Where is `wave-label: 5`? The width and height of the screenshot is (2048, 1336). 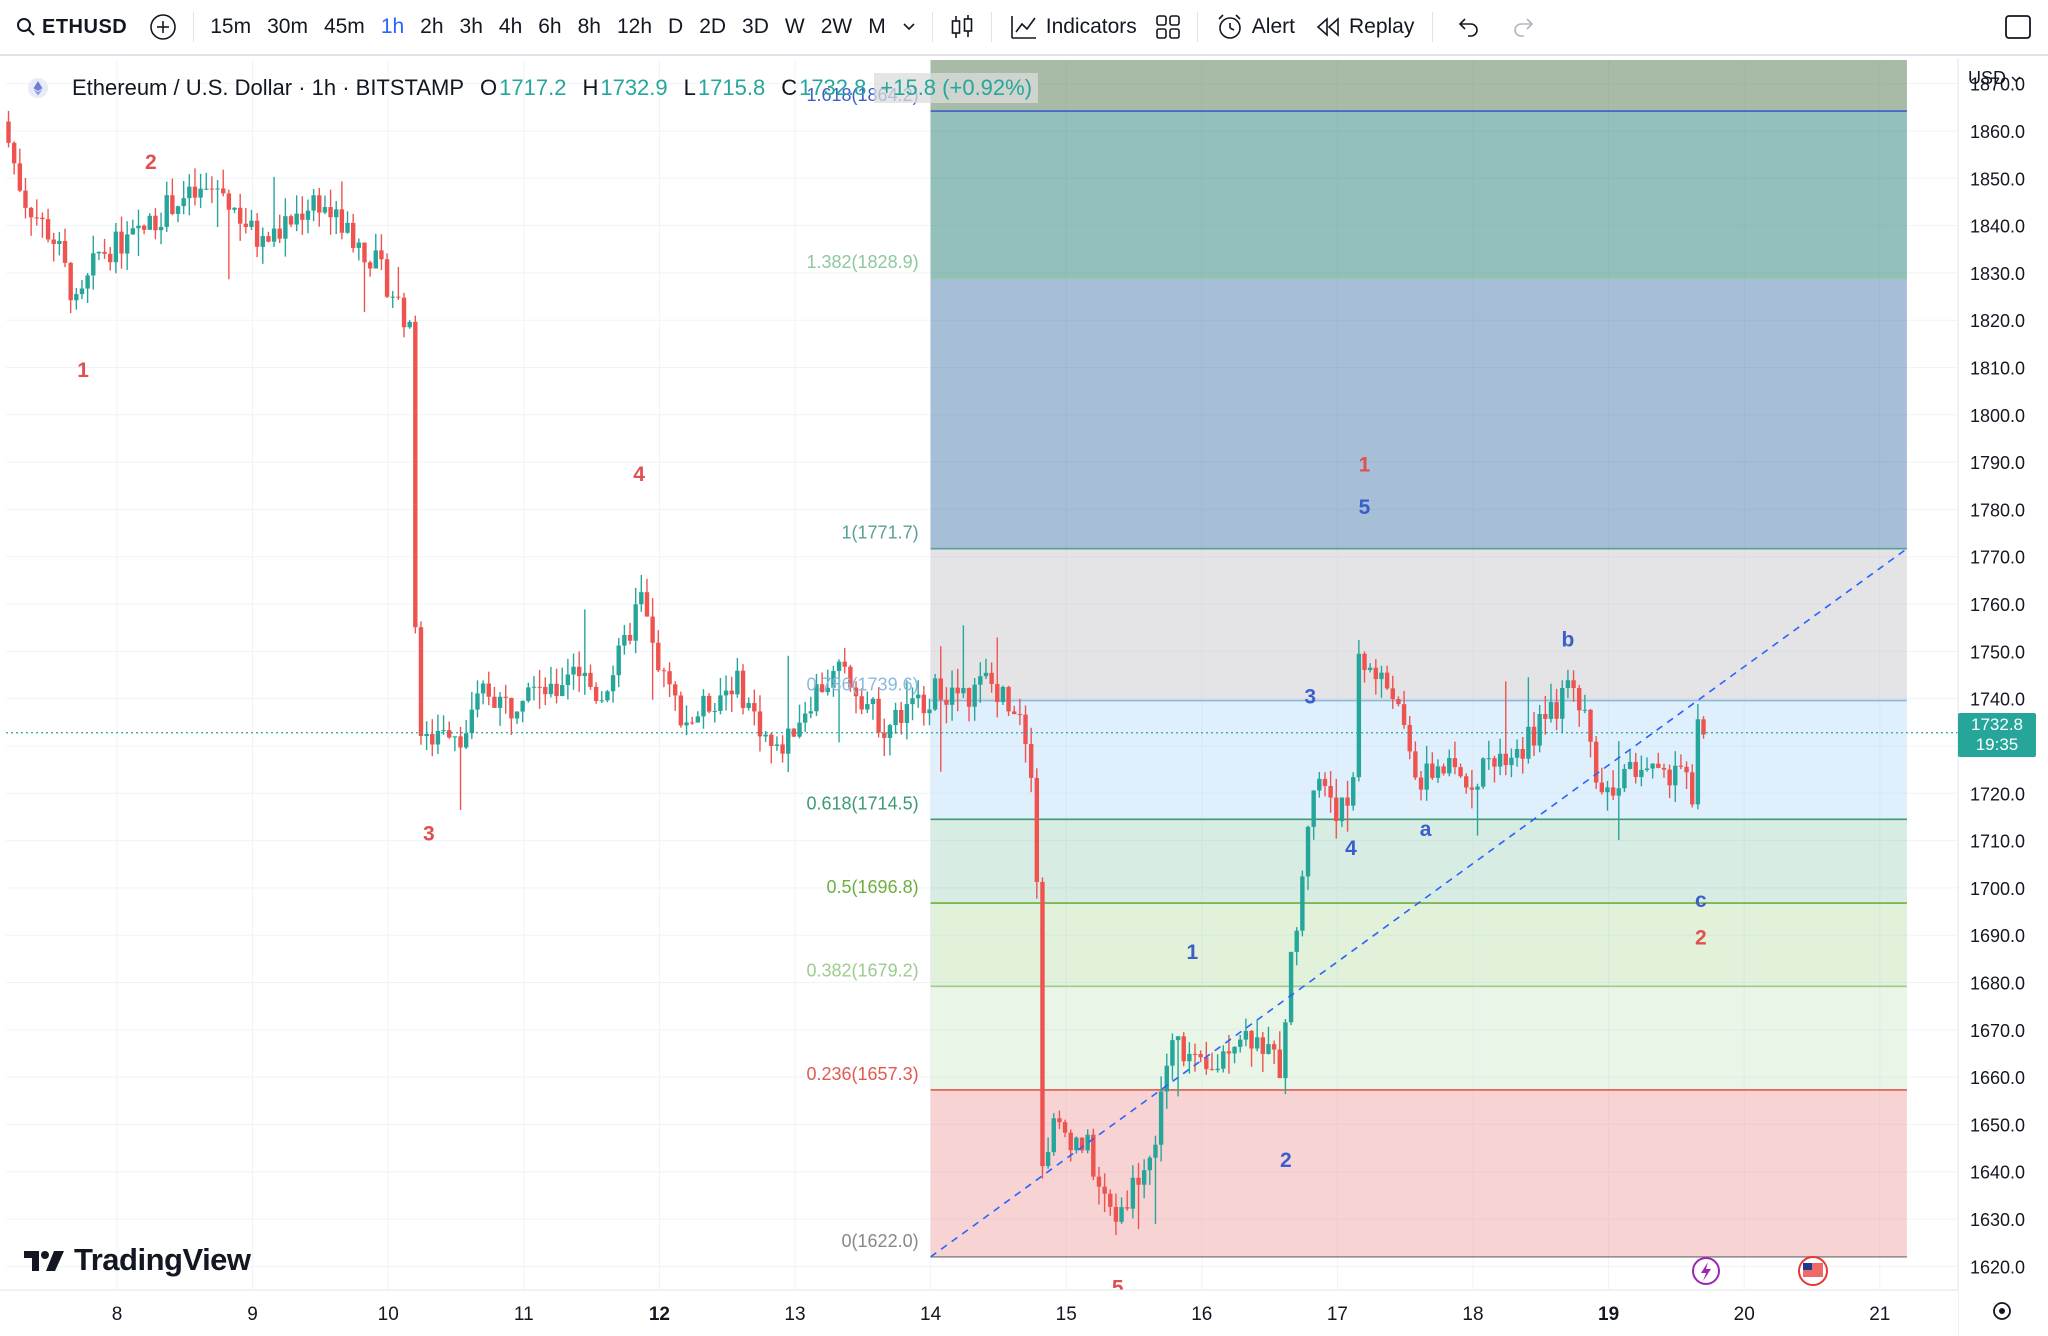
wave-label: 5 is located at coordinates (1365, 507).